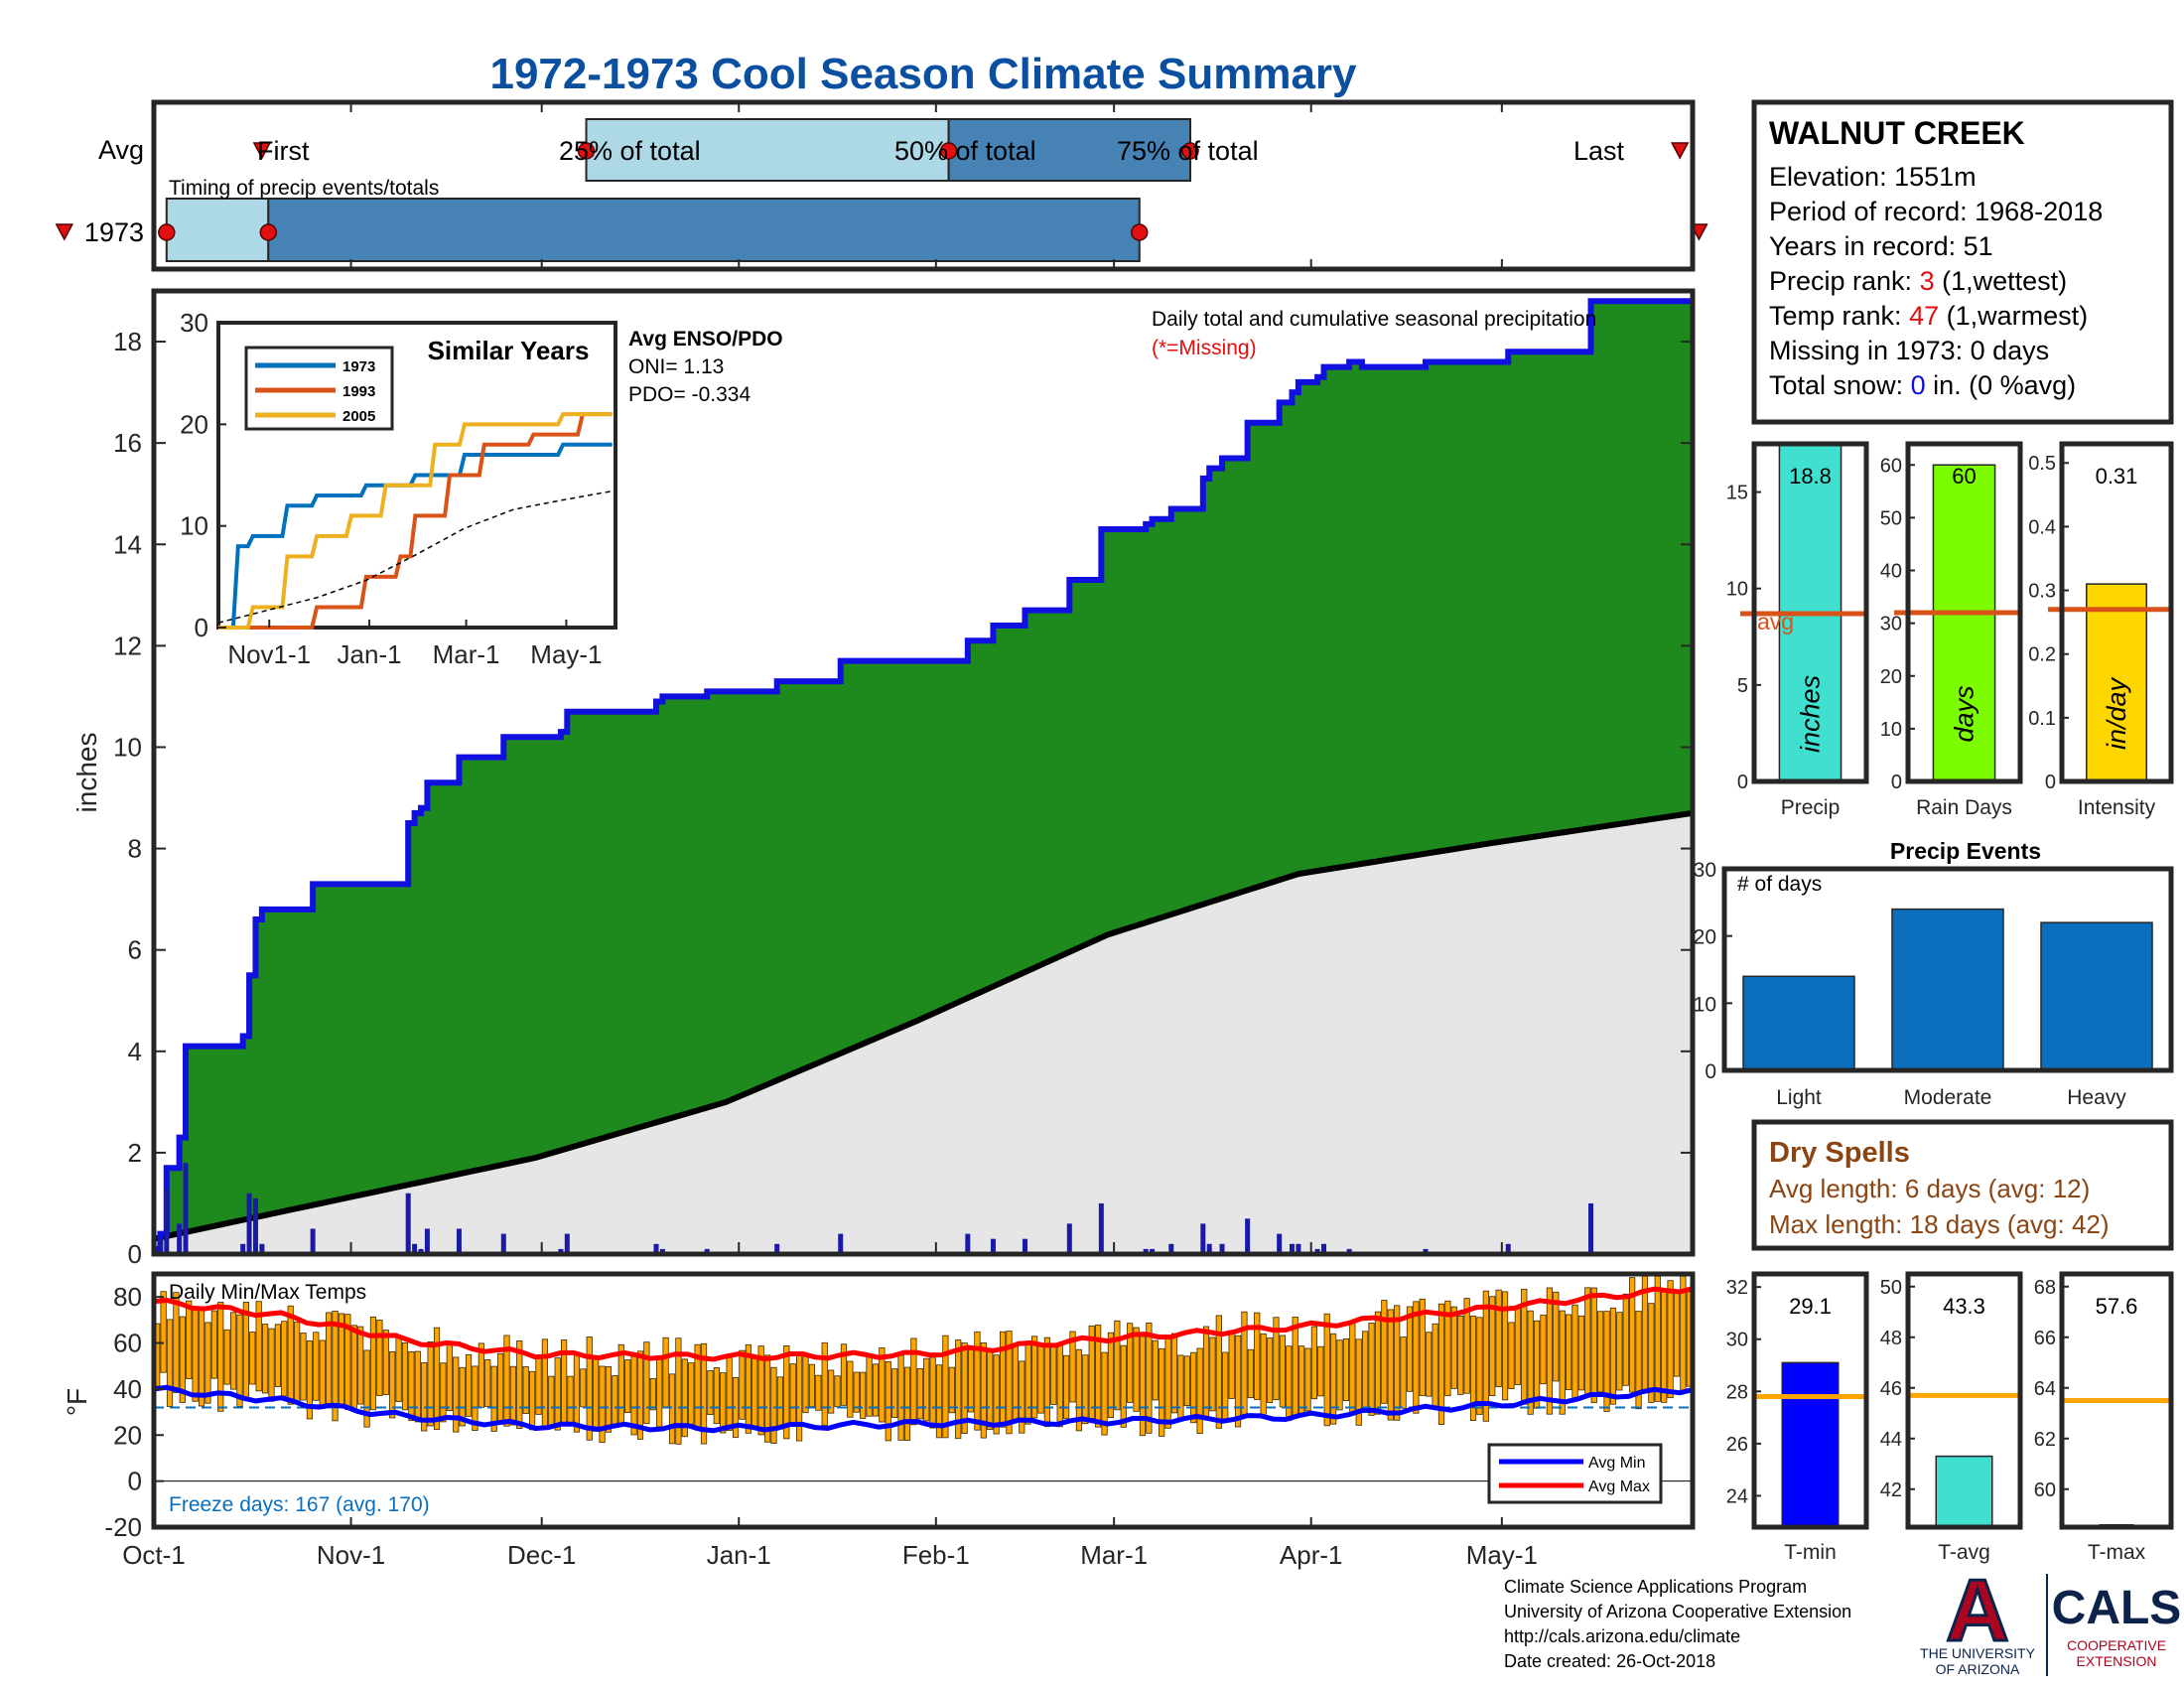 This screenshot has height=1688, width=2184. I want to click on event-category-label: Light, so click(1799, 1097).